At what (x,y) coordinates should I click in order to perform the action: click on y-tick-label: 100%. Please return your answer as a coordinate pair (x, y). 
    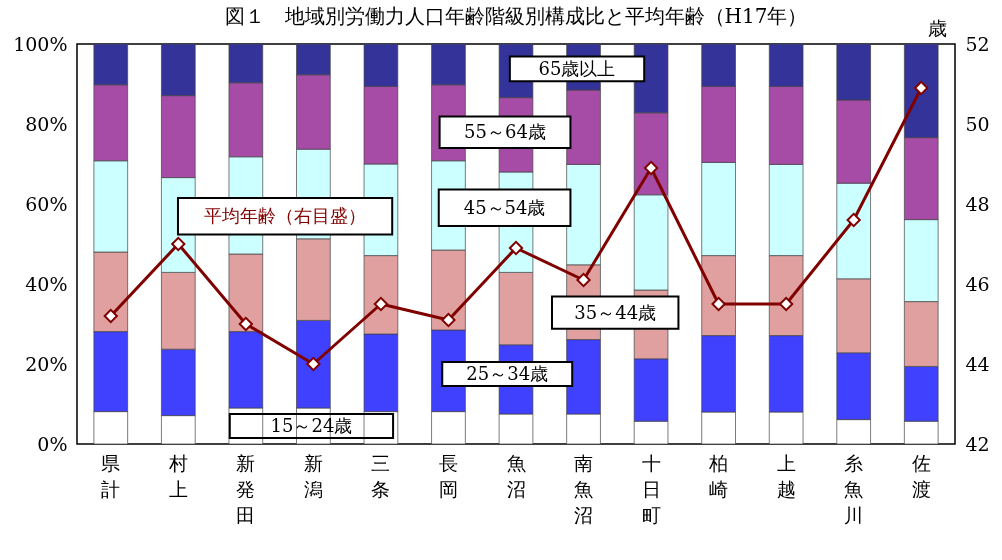
    Looking at the image, I should click on (40, 43).